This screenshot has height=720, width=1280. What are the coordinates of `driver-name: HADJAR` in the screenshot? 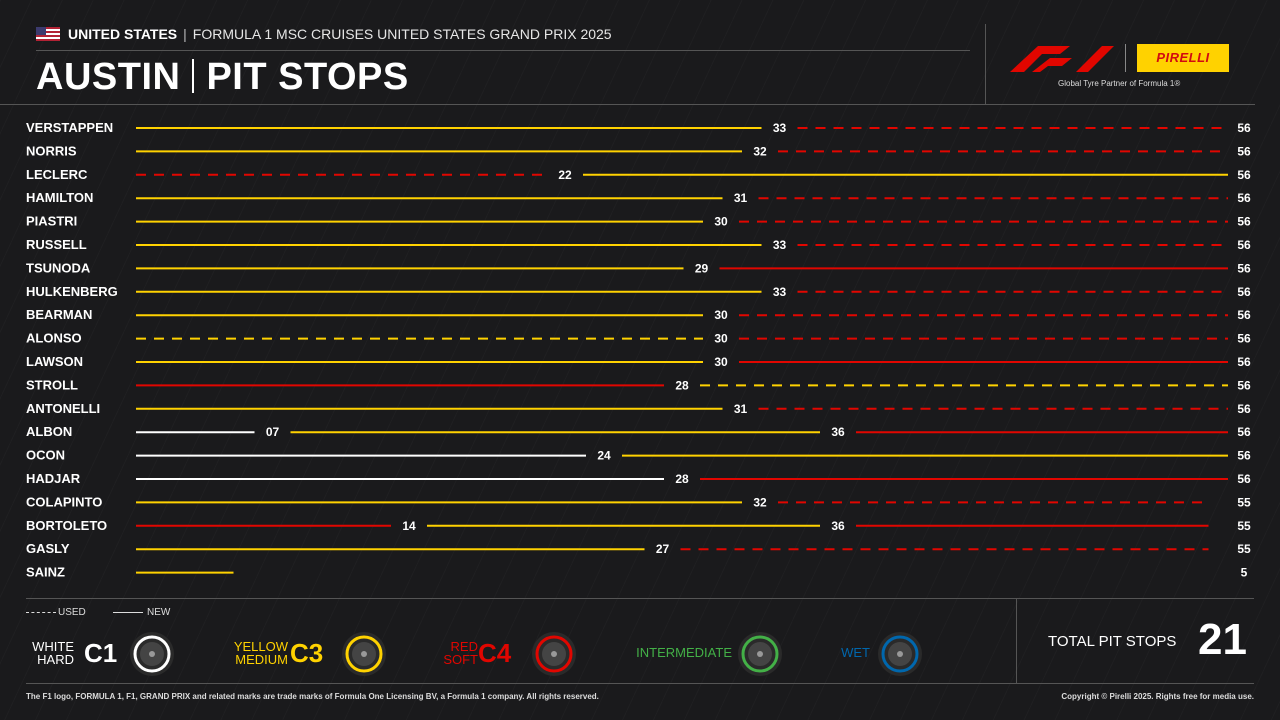 It's located at (53, 478).